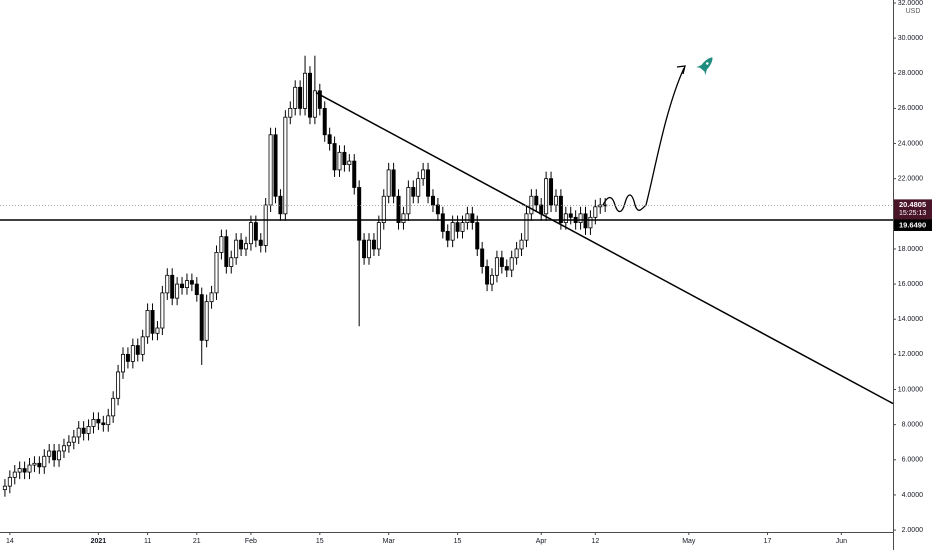 The width and height of the screenshot is (932, 550). What do you see at coordinates (910, 284) in the screenshot?
I see `y-tick-label: 16.0000` at bounding box center [910, 284].